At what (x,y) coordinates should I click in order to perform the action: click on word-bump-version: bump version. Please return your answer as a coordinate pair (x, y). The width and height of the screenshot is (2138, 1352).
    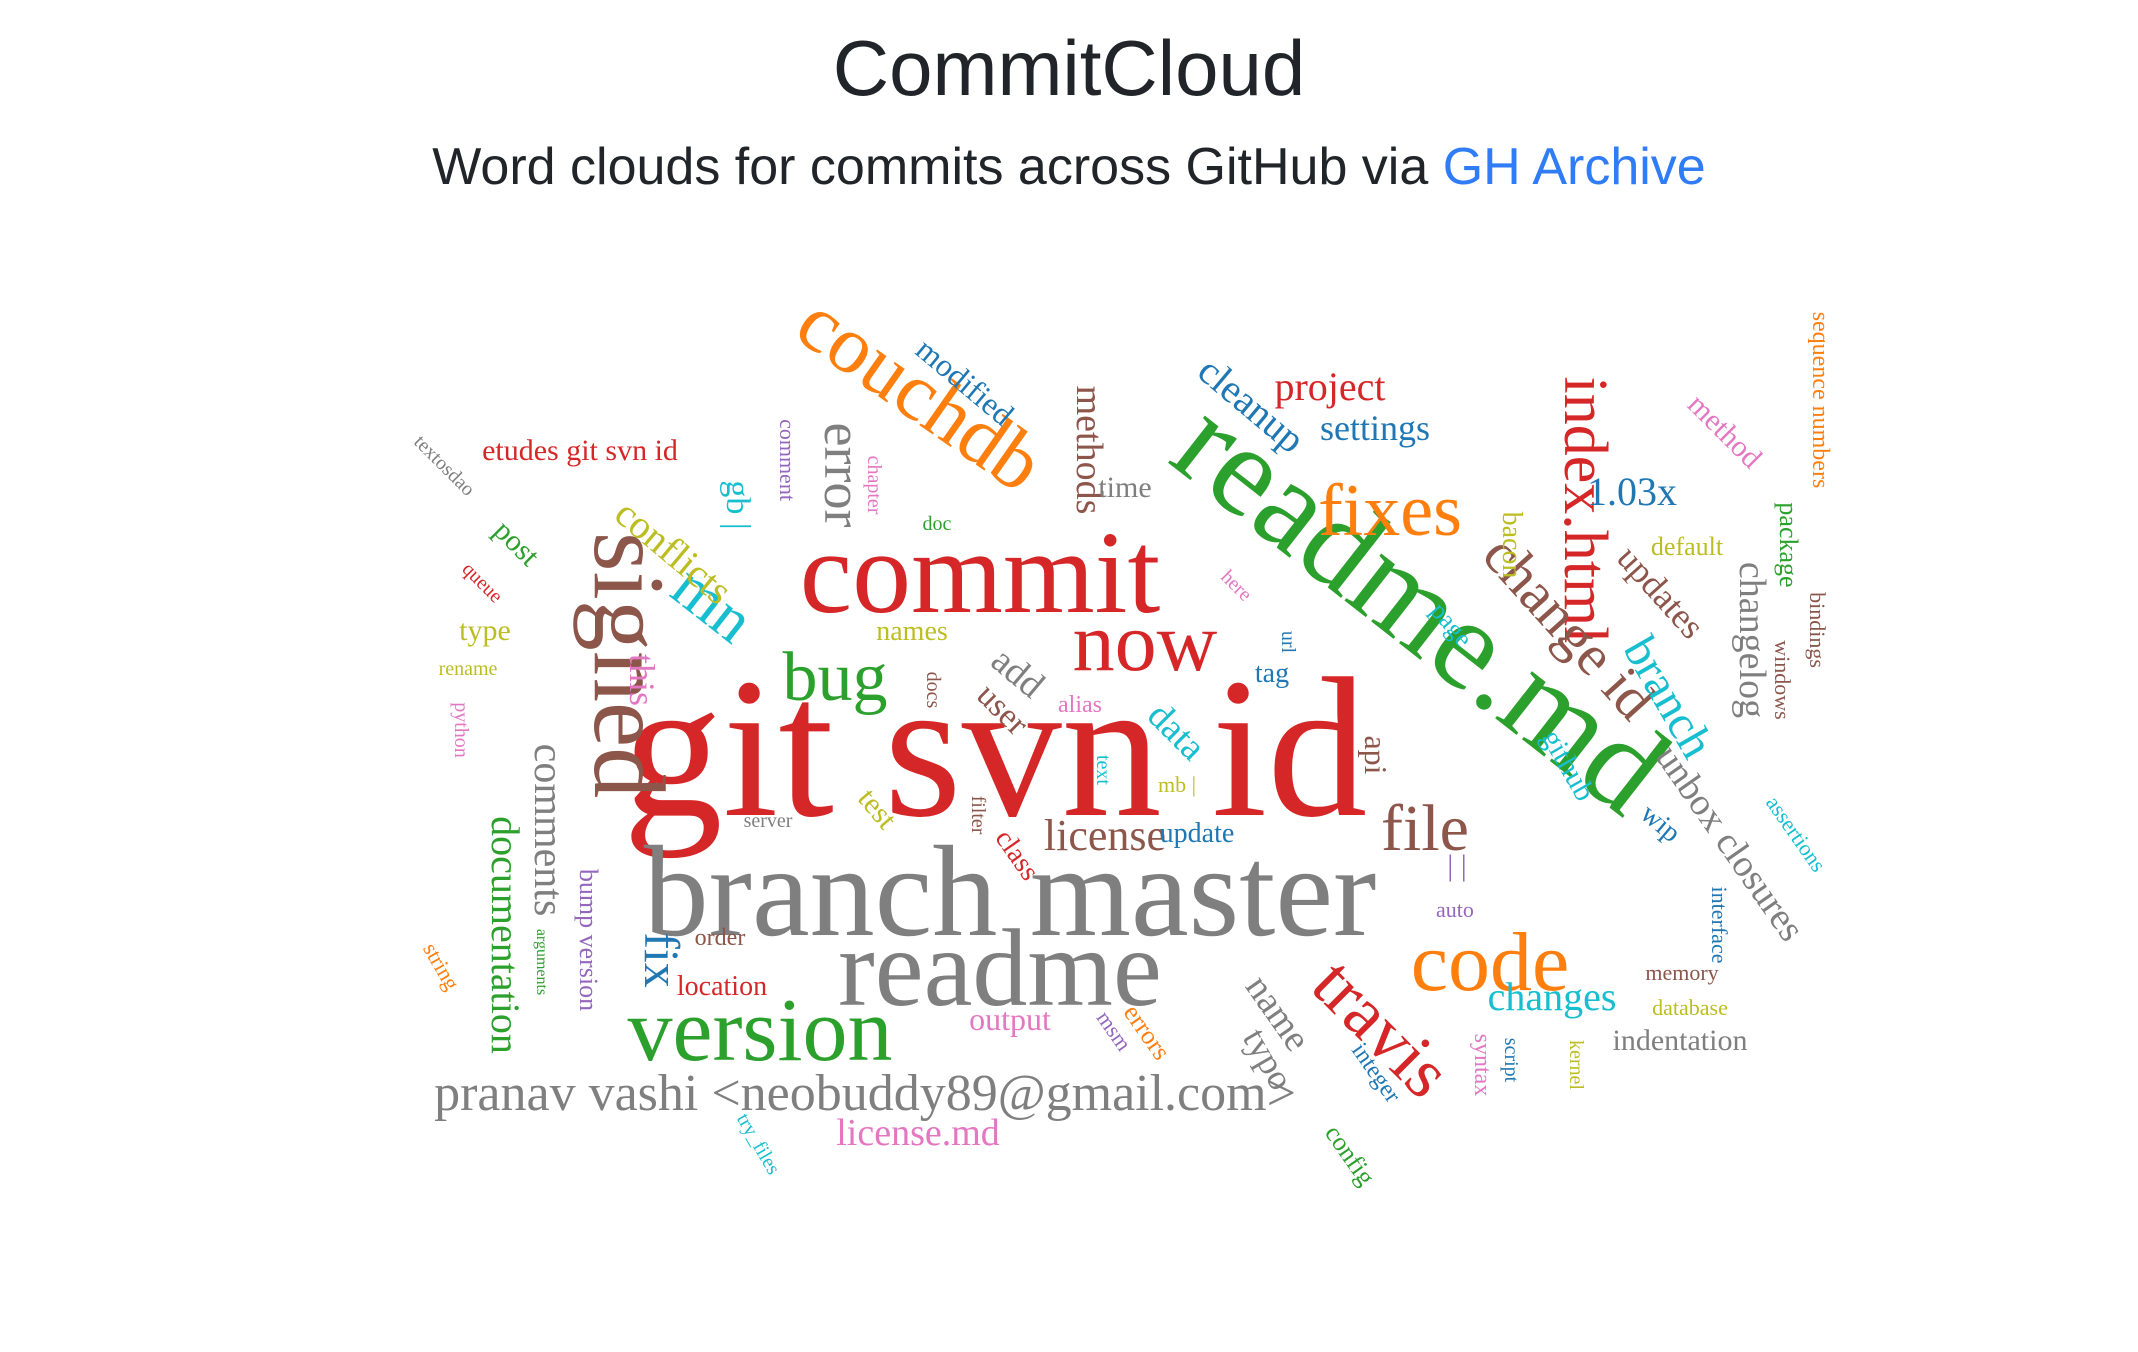
    Looking at the image, I should click on (588, 940).